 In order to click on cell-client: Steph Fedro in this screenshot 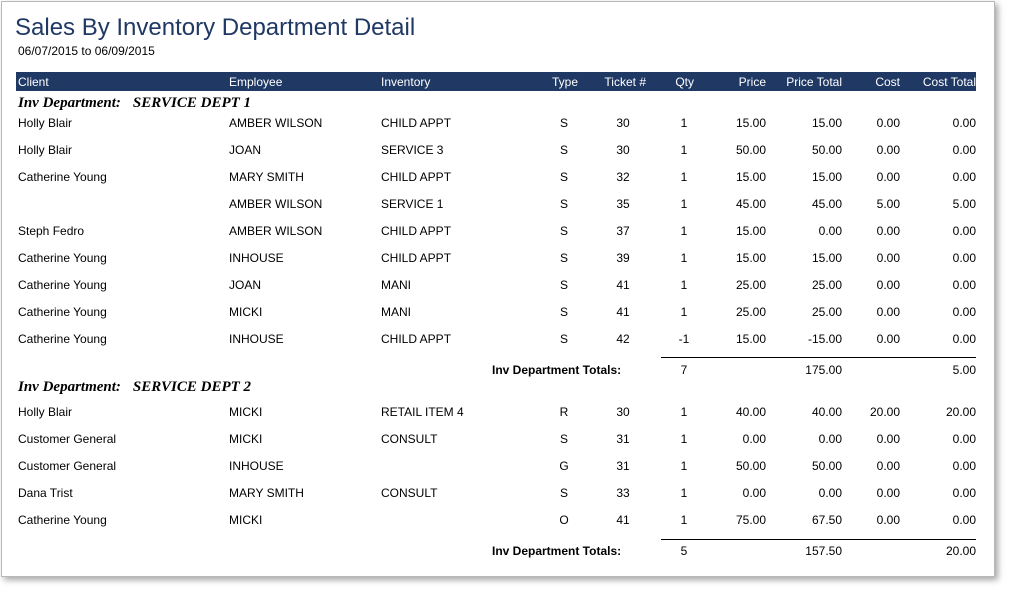, I will do `click(51, 231)`.